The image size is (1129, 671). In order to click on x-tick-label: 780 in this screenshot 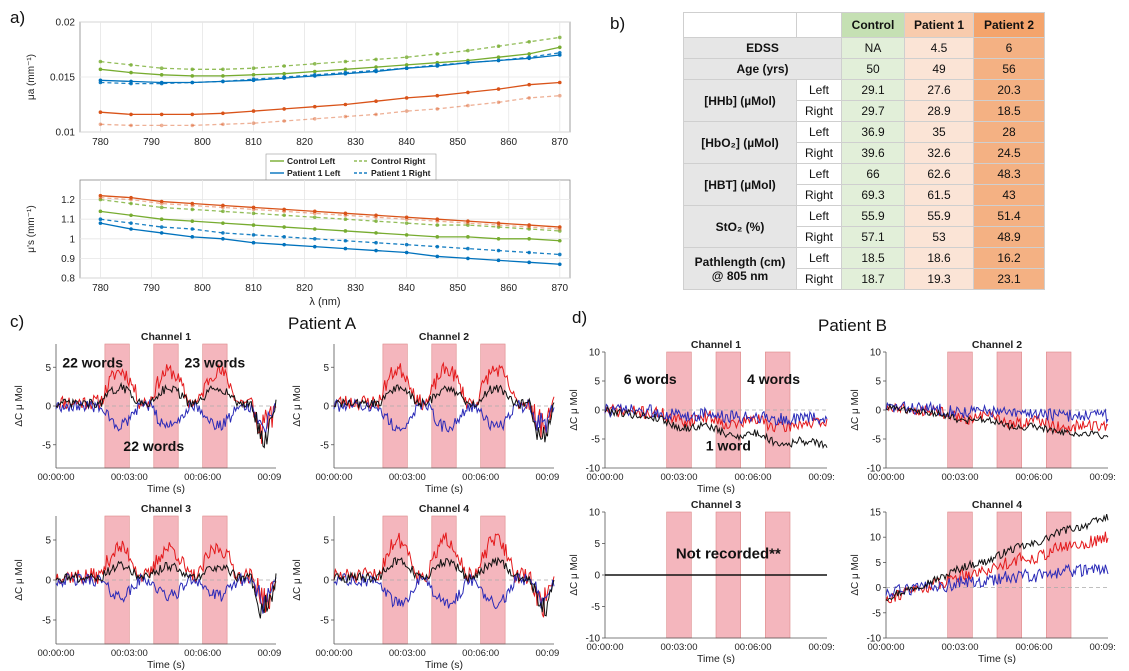, I will do `click(100, 288)`.